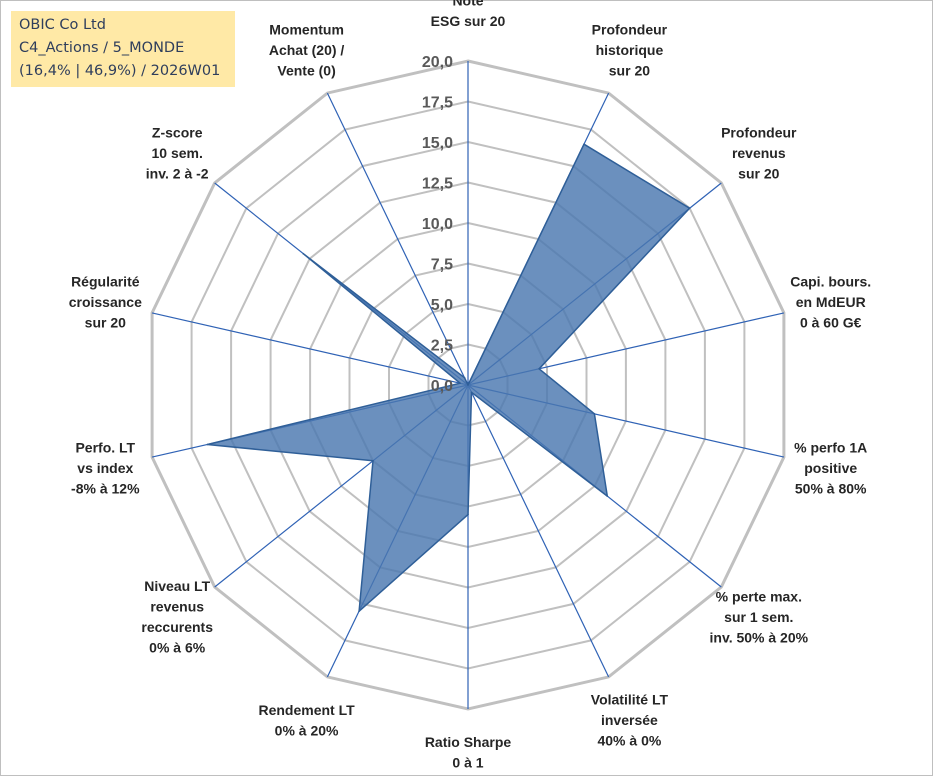 This screenshot has width=933, height=776. I want to click on radar-axis-label-3: Capi. bours. en MdEUR 0 à 60 G€, so click(830, 302).